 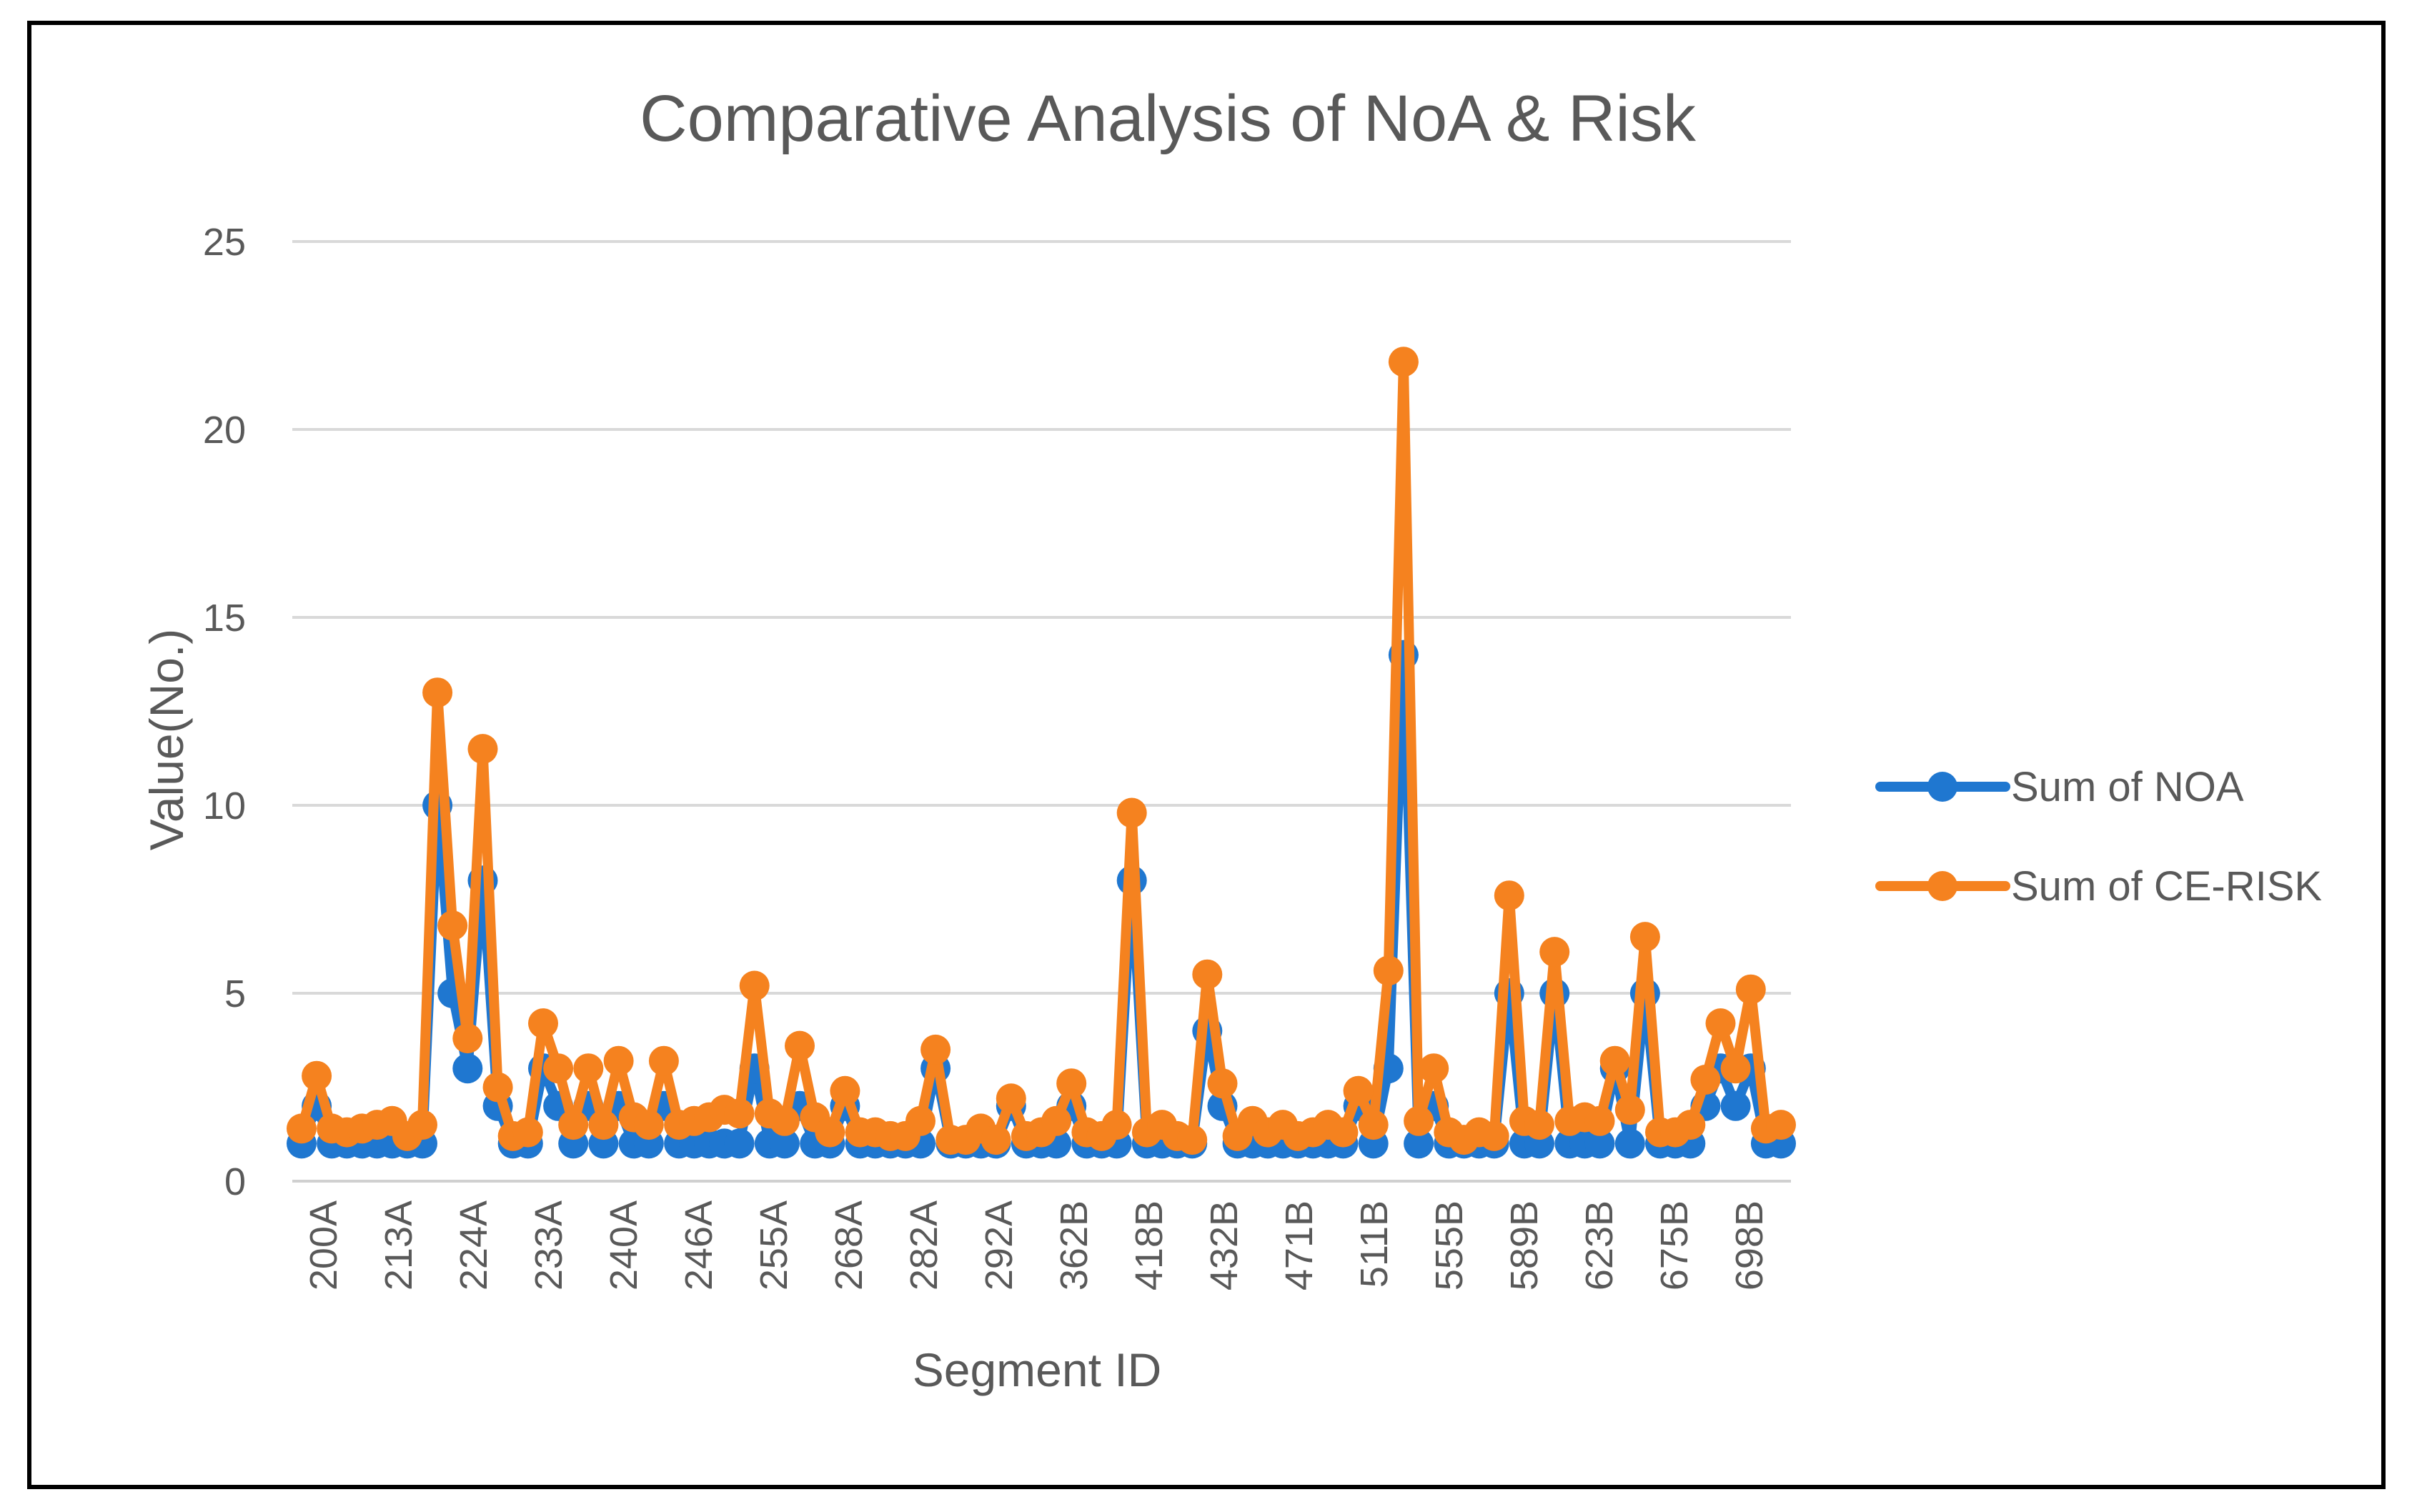 What do you see at coordinates (2098, 837) in the screenshot?
I see `legend: Sum of NOA Sum of CE-RISK` at bounding box center [2098, 837].